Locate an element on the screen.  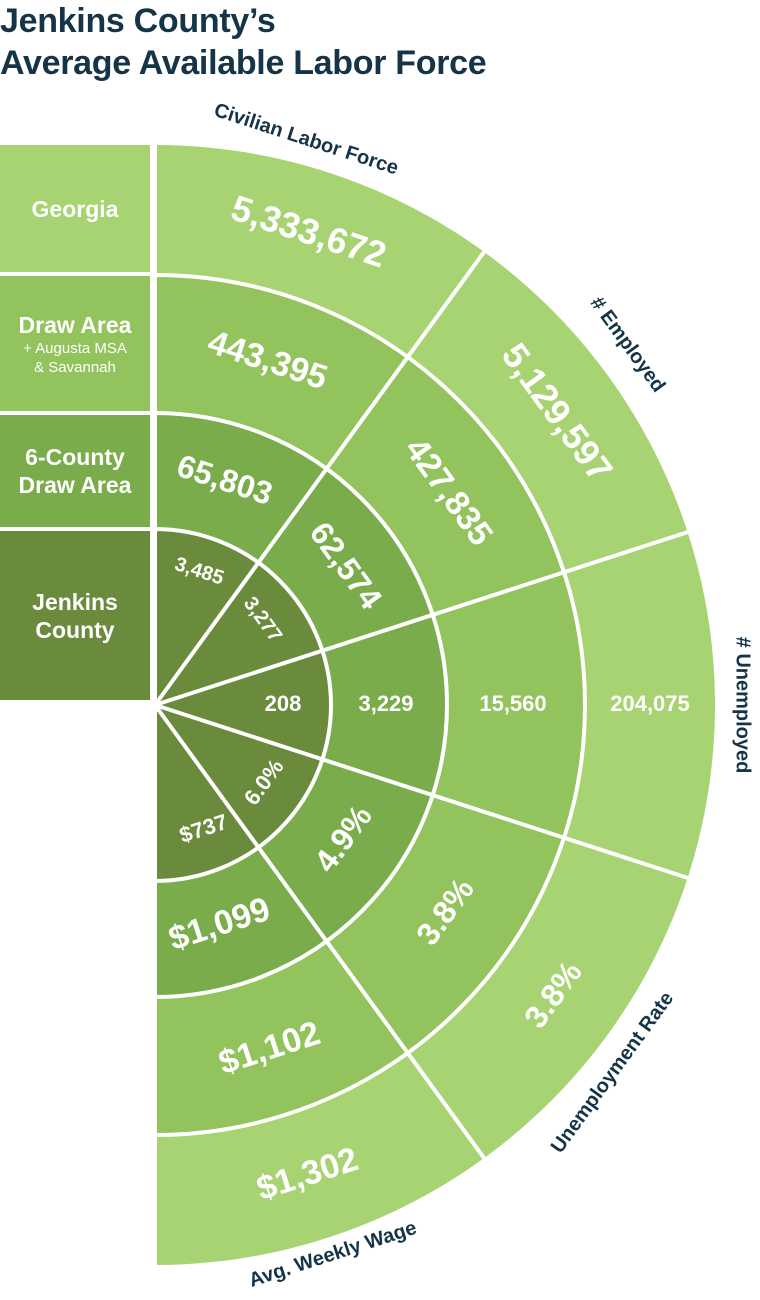
value-georgia-unemployed: 204,075 is located at coordinates (650, 703).